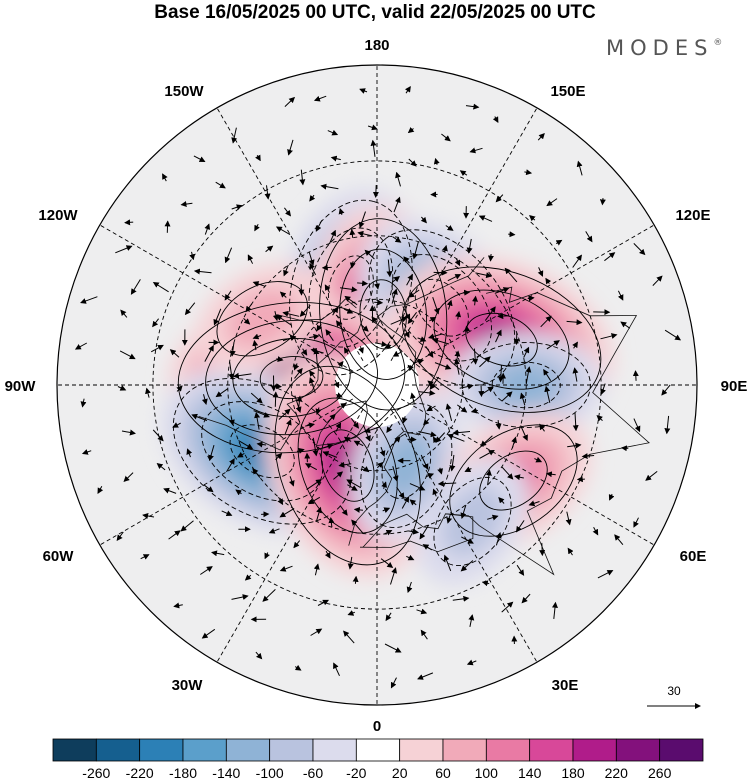  Describe the element at coordinates (617, 773) in the screenshot. I see `colorbar-tick-label: 220` at that location.